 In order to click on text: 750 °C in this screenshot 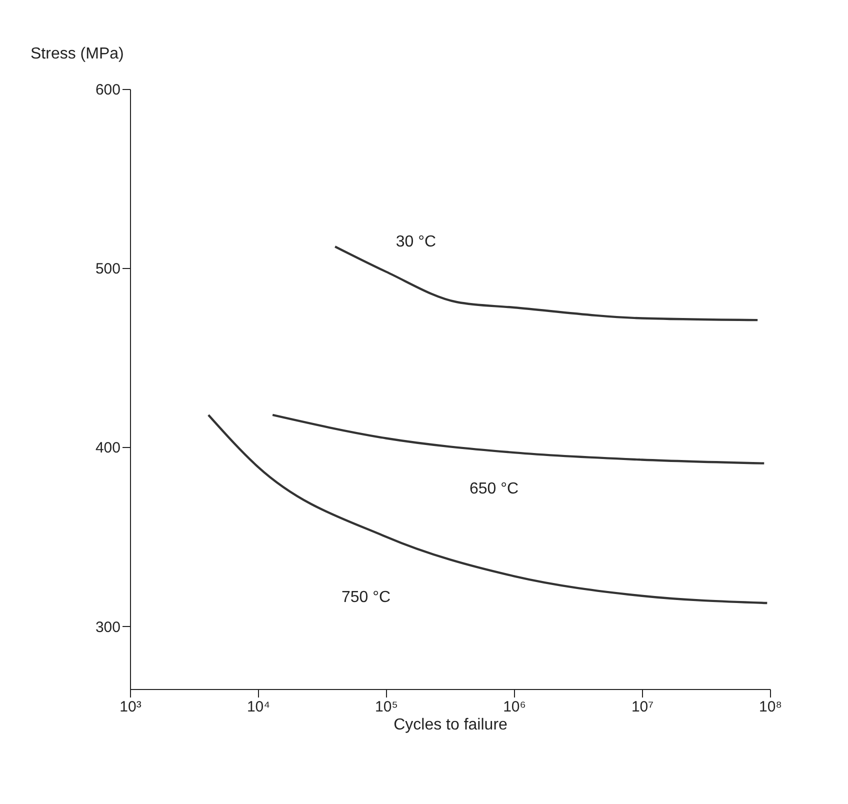, I will do `click(366, 597)`.